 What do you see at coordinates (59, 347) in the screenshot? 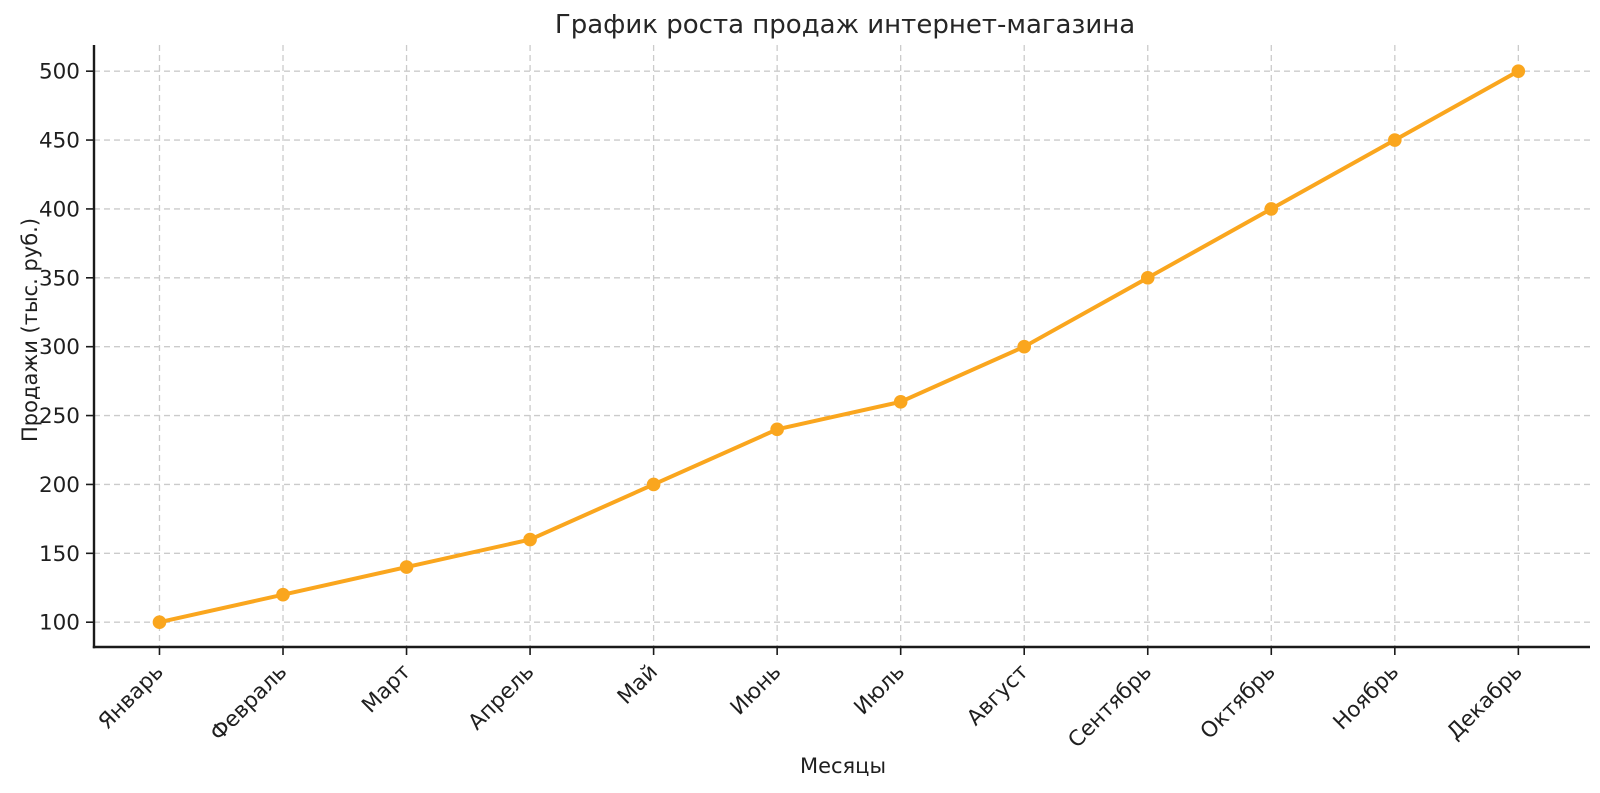
I see `y-tick-label: 300` at bounding box center [59, 347].